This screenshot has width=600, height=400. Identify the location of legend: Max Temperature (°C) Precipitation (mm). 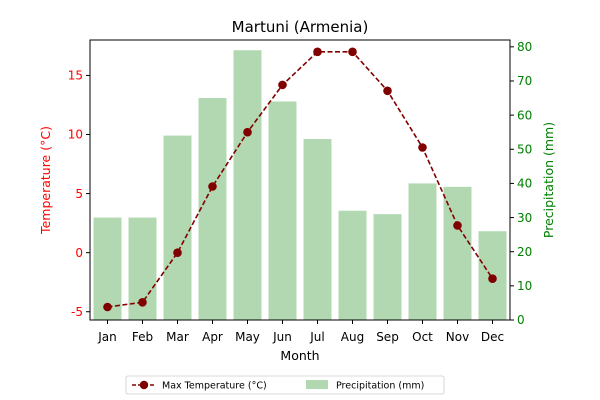
(285, 385).